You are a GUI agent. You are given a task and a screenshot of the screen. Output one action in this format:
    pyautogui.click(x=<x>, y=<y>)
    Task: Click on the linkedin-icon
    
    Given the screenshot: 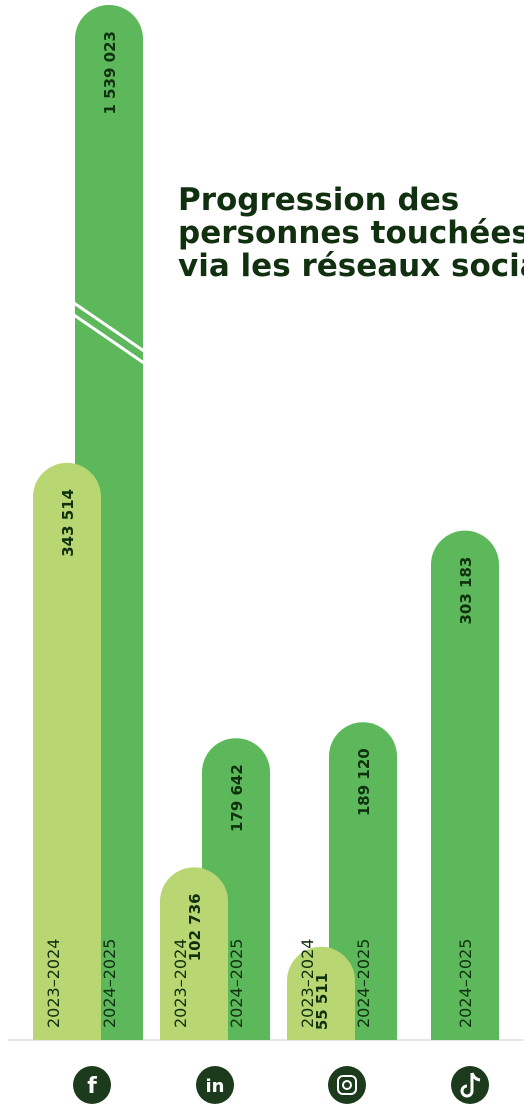 What is the action you would take?
    pyautogui.click(x=215, y=1085)
    